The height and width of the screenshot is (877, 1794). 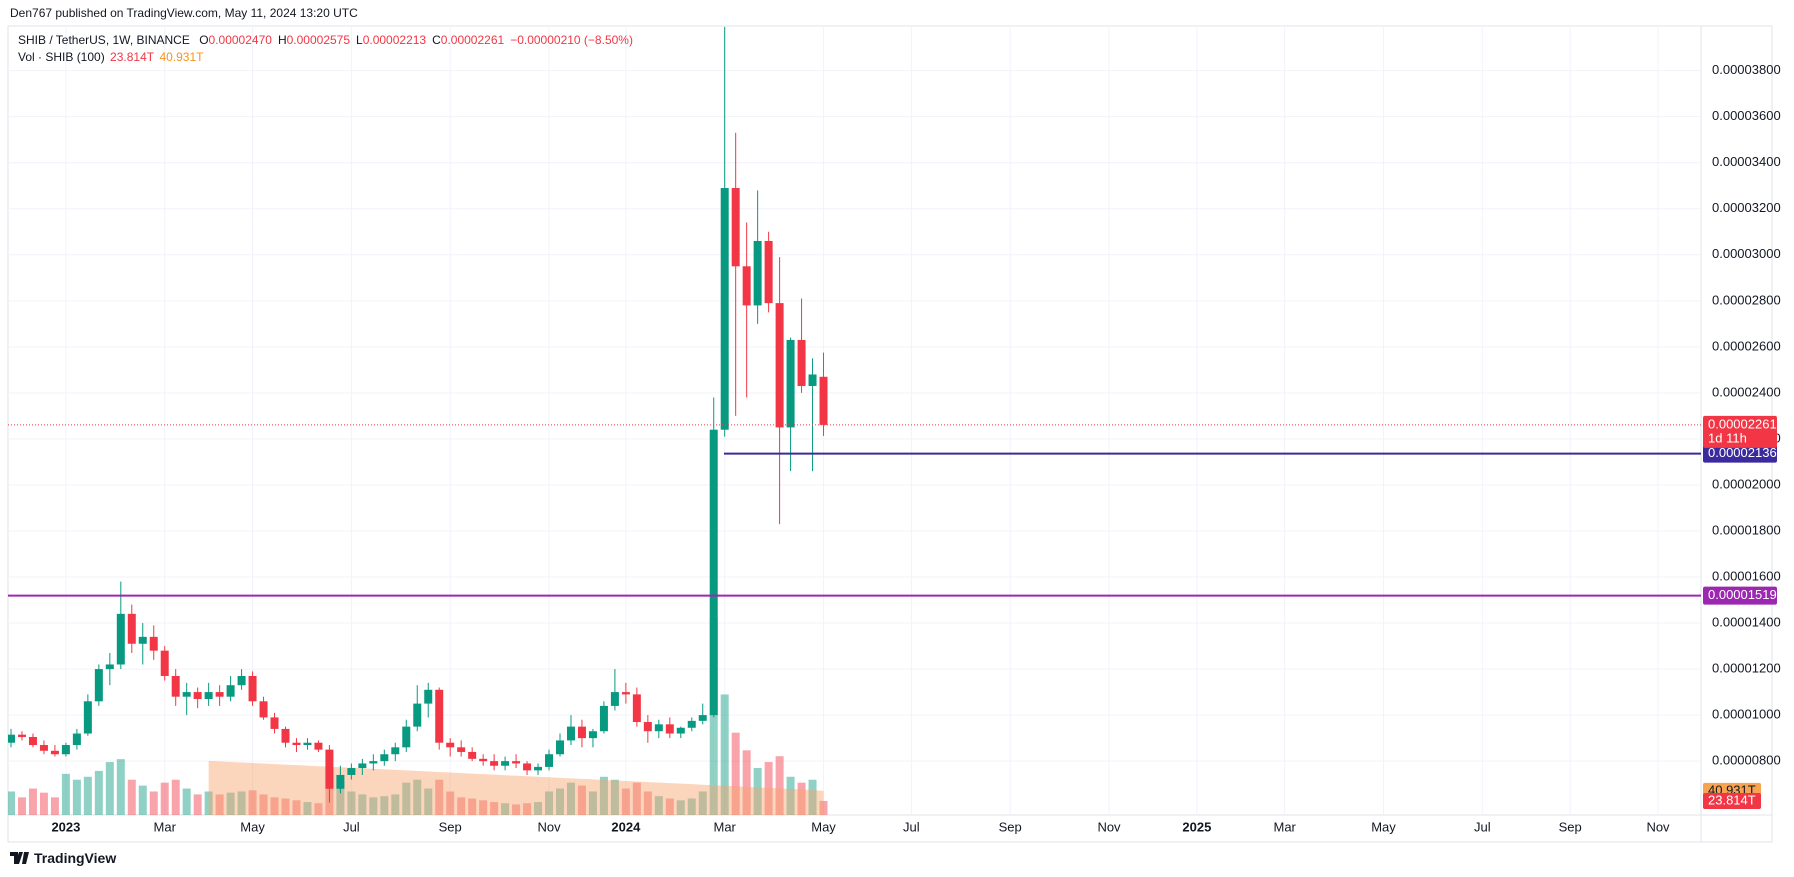 What do you see at coordinates (1746, 253) in the screenshot?
I see `y-tick-label: 0.00003000` at bounding box center [1746, 253].